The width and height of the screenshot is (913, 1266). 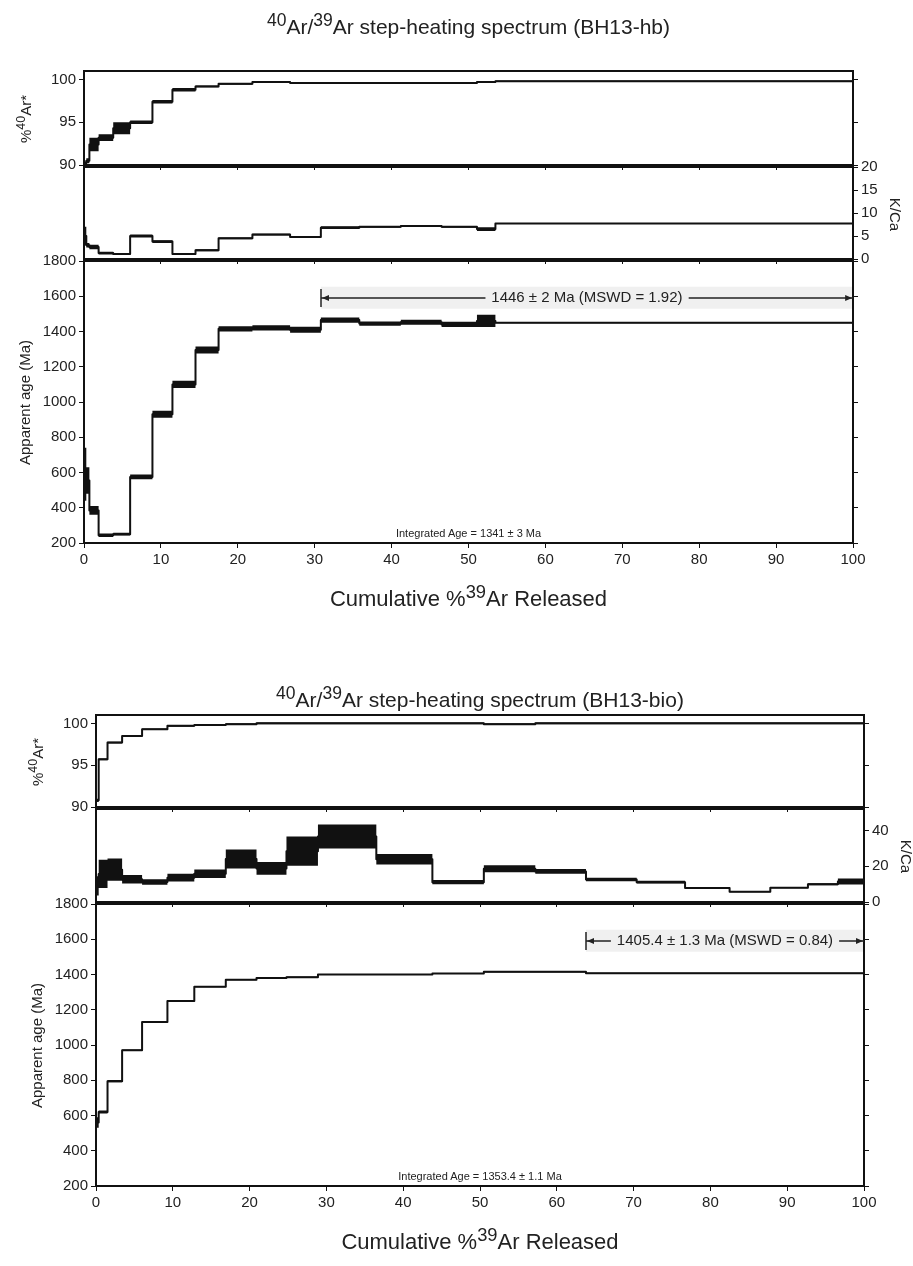 I want to click on y2-tick-label: 40, so click(x=880, y=829).